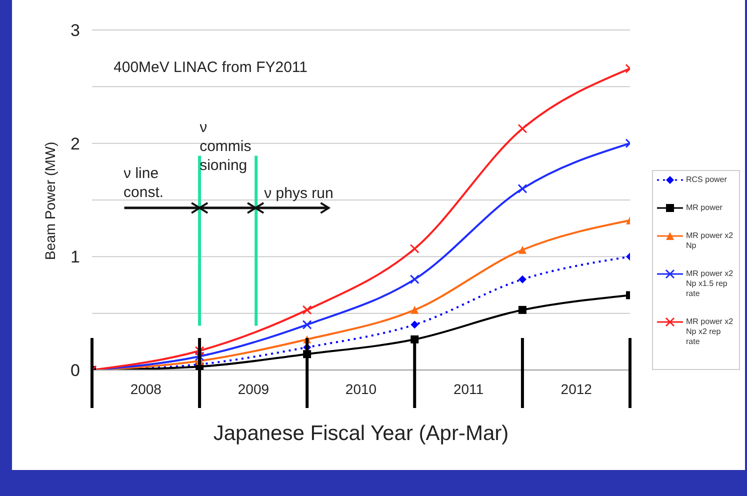  Describe the element at coordinates (361, 433) in the screenshot. I see `x-axis-title: Japanese Fiscal Year (Apr-Mar)` at that location.